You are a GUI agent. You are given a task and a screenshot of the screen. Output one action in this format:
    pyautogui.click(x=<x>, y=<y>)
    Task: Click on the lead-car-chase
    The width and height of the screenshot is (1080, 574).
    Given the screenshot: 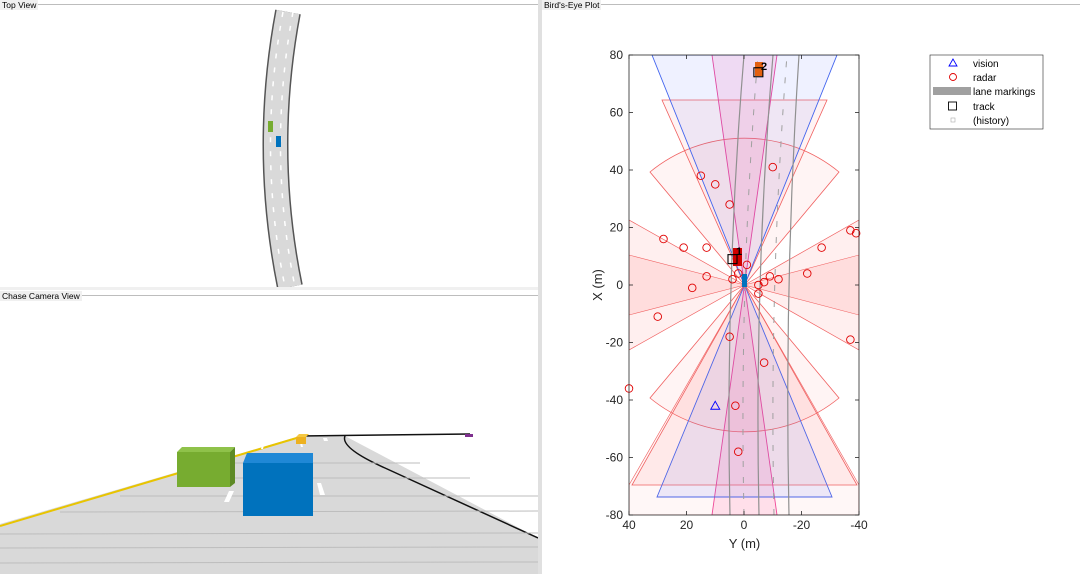 What is the action you would take?
    pyautogui.click(x=206, y=467)
    